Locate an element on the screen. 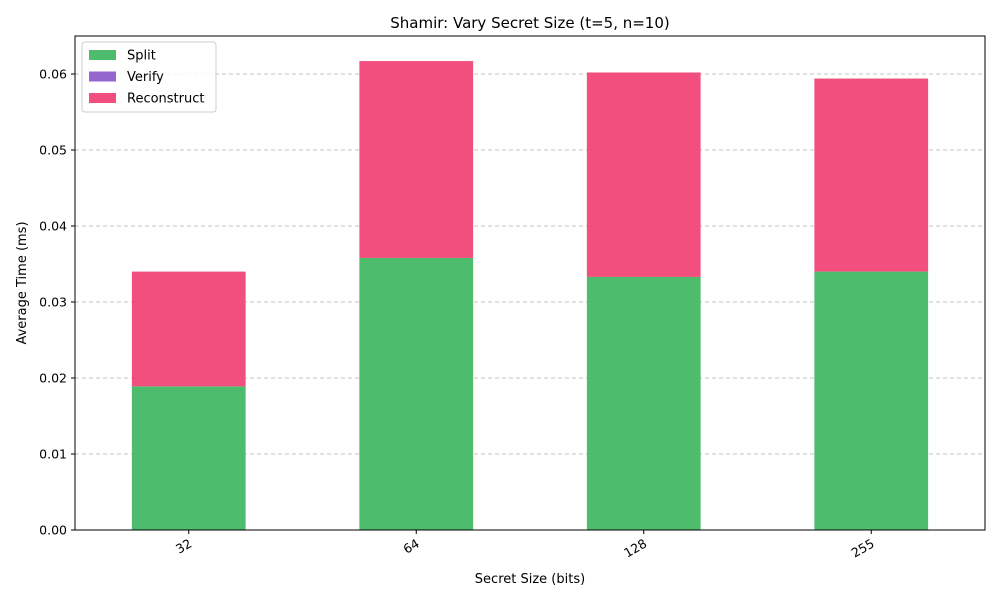 This screenshot has height=600, width=1000. legend: Split Verify Reconstruct is located at coordinates (149, 77).